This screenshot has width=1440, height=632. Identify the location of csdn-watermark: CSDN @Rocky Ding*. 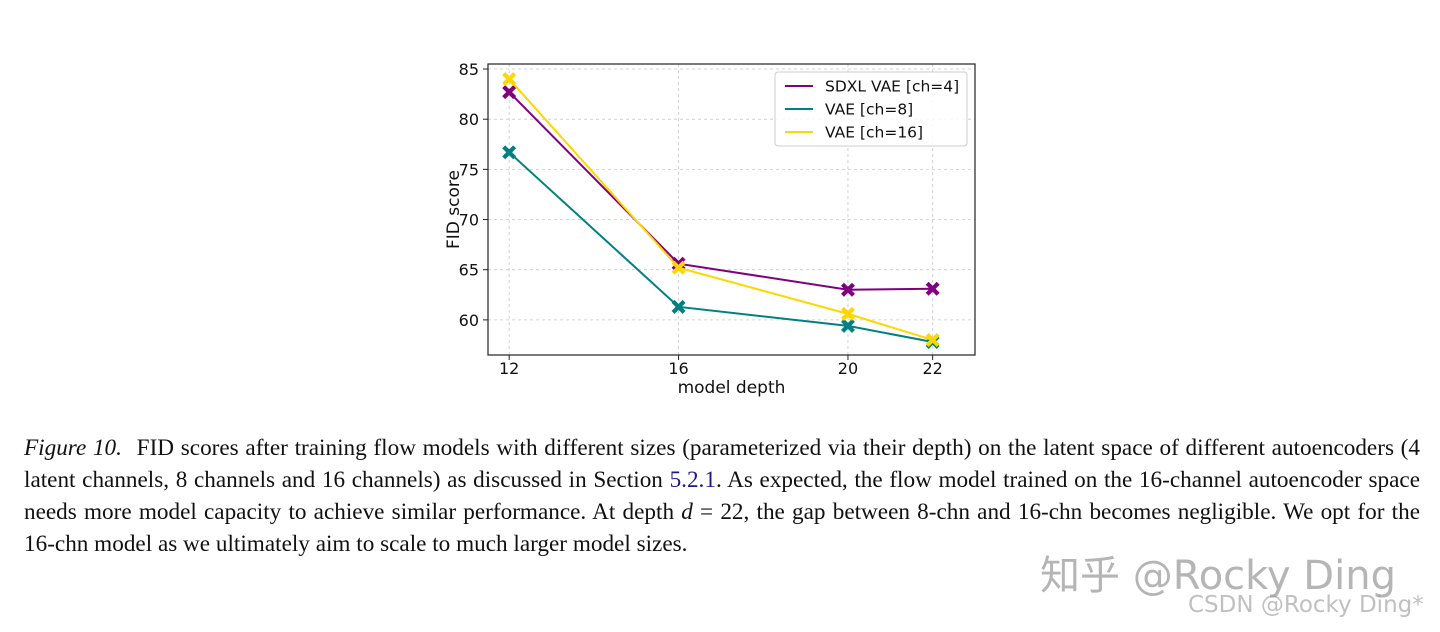
(1306, 605).